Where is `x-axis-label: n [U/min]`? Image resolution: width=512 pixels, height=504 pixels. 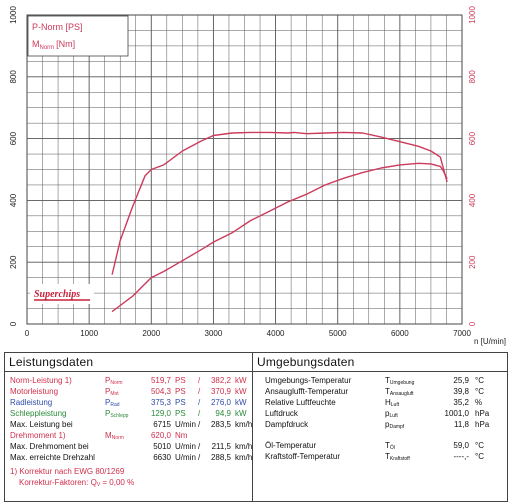 x-axis-label: n [U/min] is located at coordinates (490, 341).